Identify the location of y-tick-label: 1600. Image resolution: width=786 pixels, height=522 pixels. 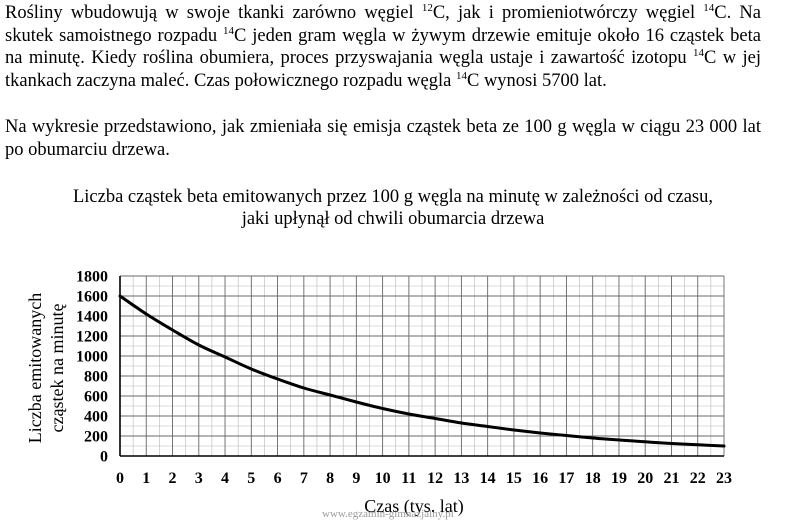
(92, 297).